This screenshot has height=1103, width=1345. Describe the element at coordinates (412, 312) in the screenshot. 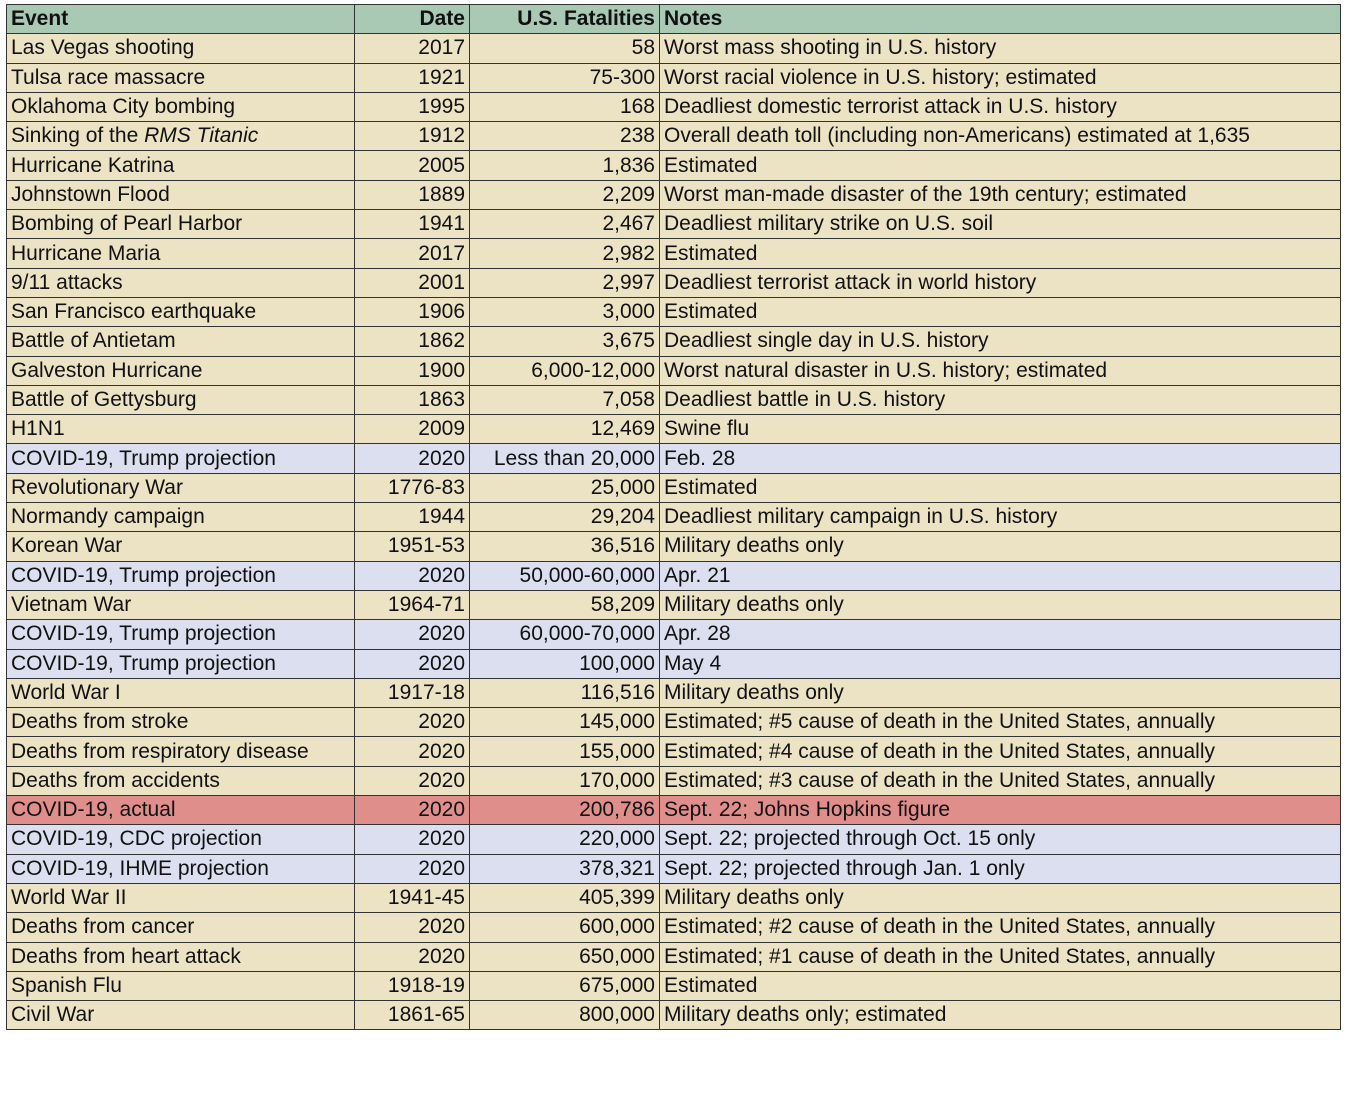

I see `cell-date: 1906` at that location.